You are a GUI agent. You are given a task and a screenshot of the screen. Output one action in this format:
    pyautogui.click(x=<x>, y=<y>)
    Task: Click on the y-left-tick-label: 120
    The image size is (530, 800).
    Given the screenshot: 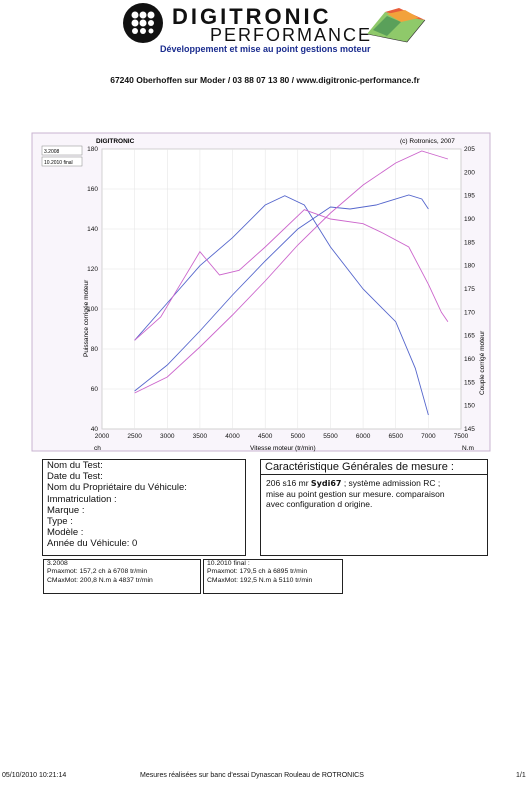 What is the action you would take?
    pyautogui.click(x=92, y=269)
    